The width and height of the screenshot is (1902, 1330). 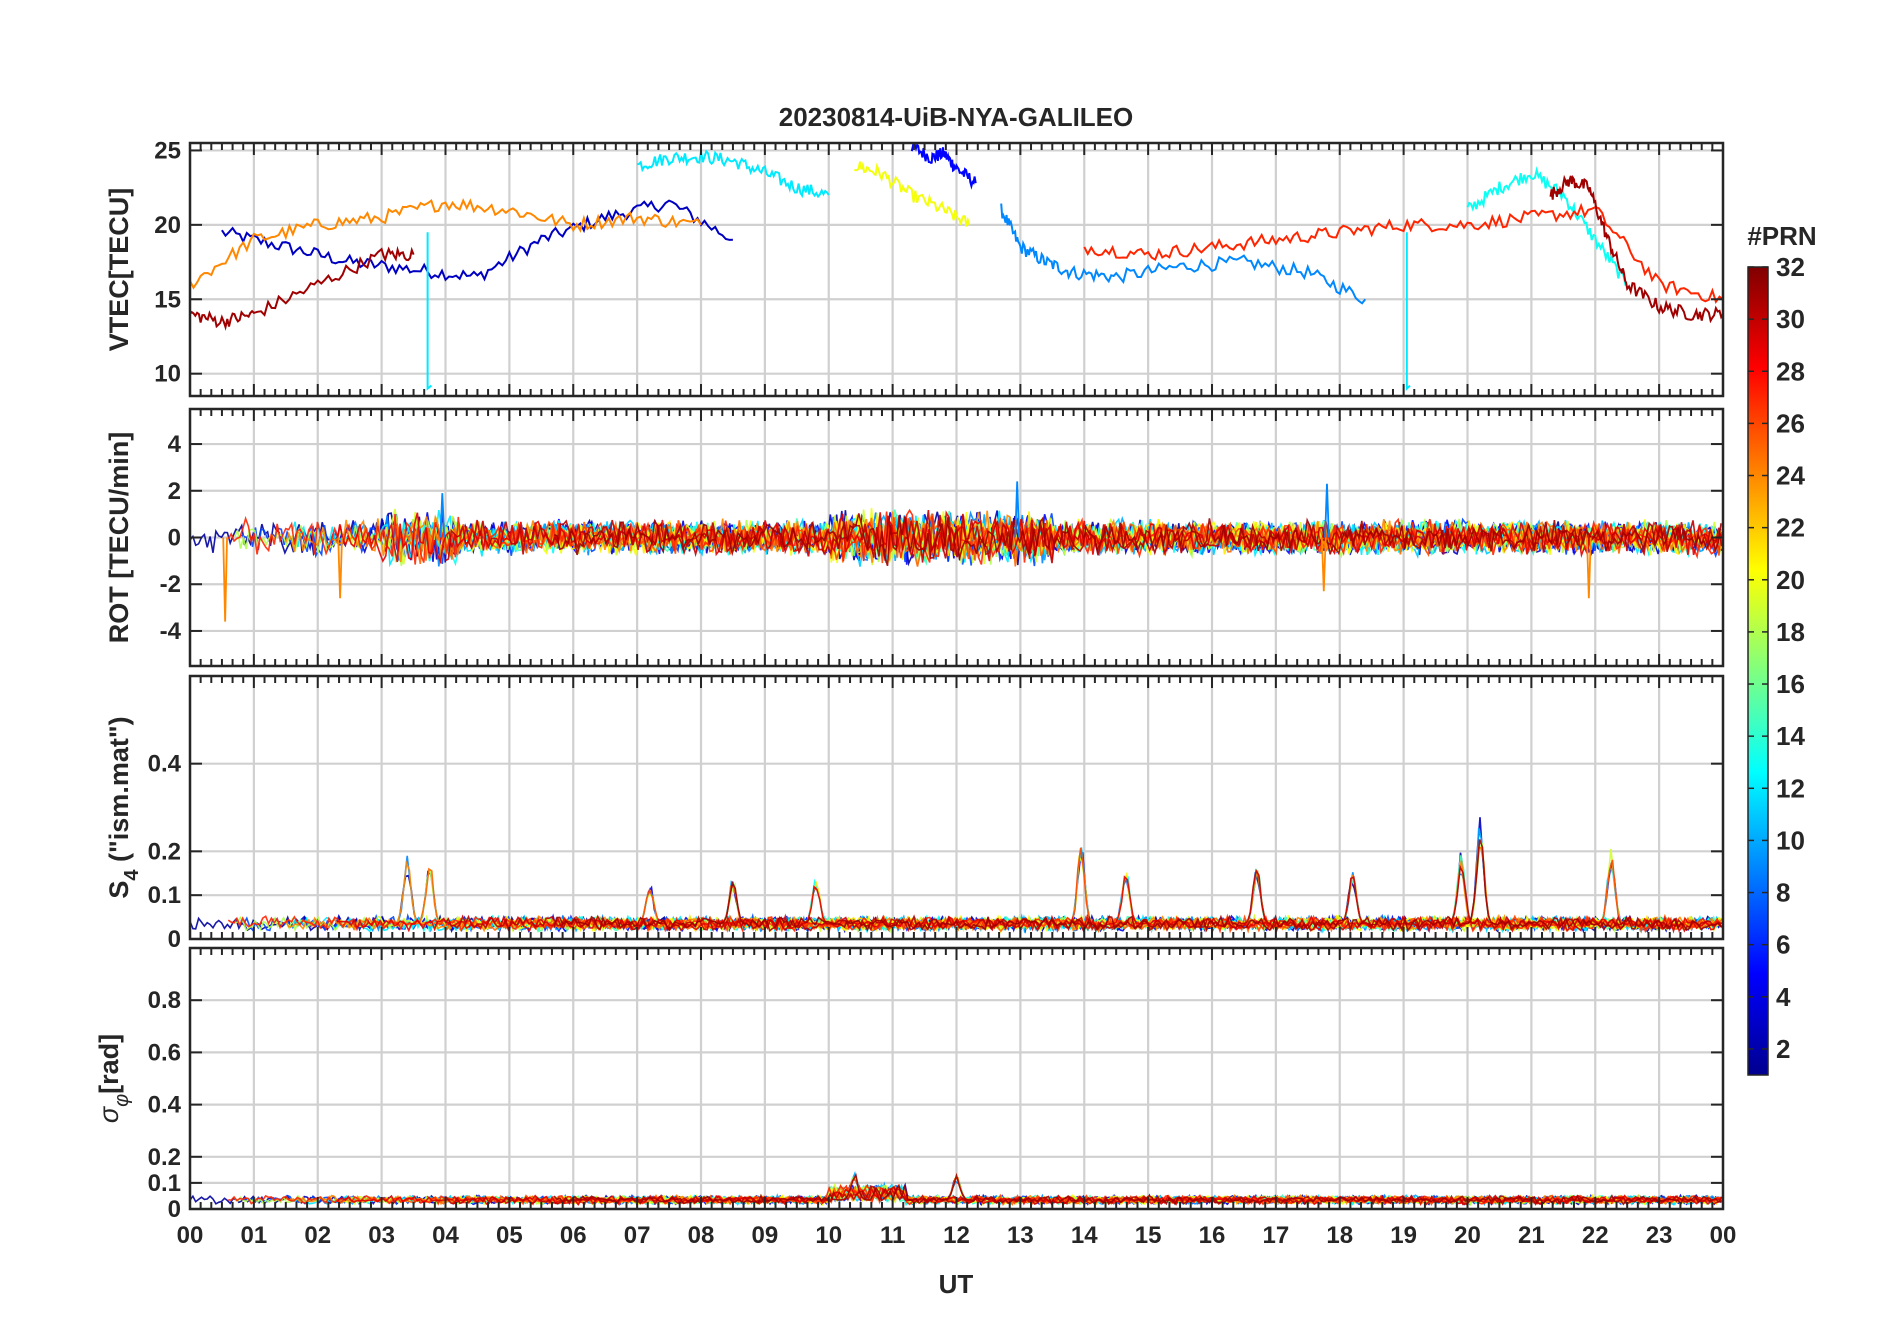 I want to click on y-tick-label: 4, so click(x=175, y=444).